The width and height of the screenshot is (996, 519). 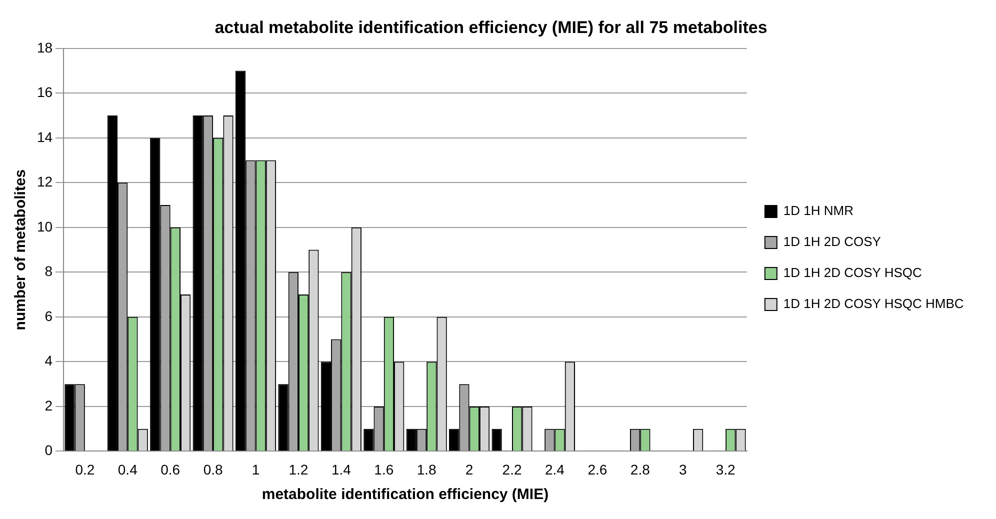 I want to click on x-tick-label: 3, so click(x=682, y=469).